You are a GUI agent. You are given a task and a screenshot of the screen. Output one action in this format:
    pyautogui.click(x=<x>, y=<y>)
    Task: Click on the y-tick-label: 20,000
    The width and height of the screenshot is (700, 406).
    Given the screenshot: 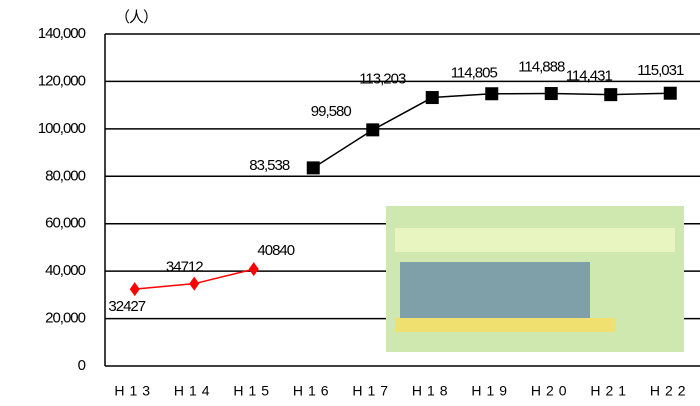 What is the action you would take?
    pyautogui.click(x=65, y=318)
    